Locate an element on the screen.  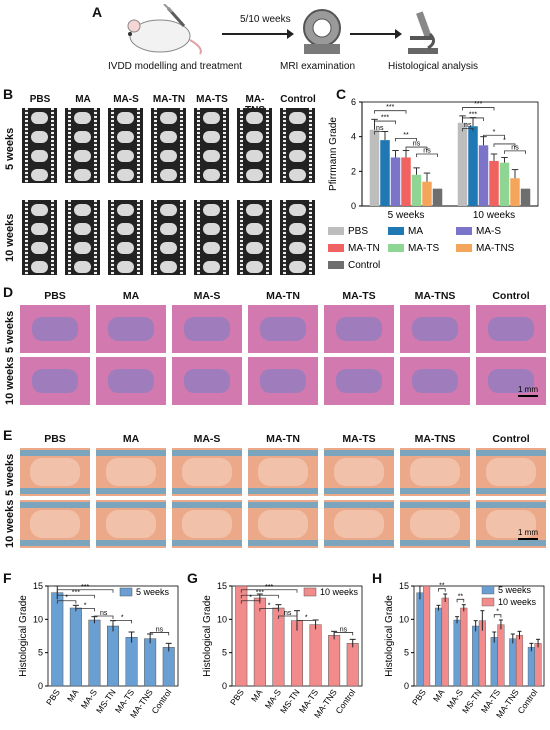
sf-scale-label: 1 mm is located at coordinates (528, 532).